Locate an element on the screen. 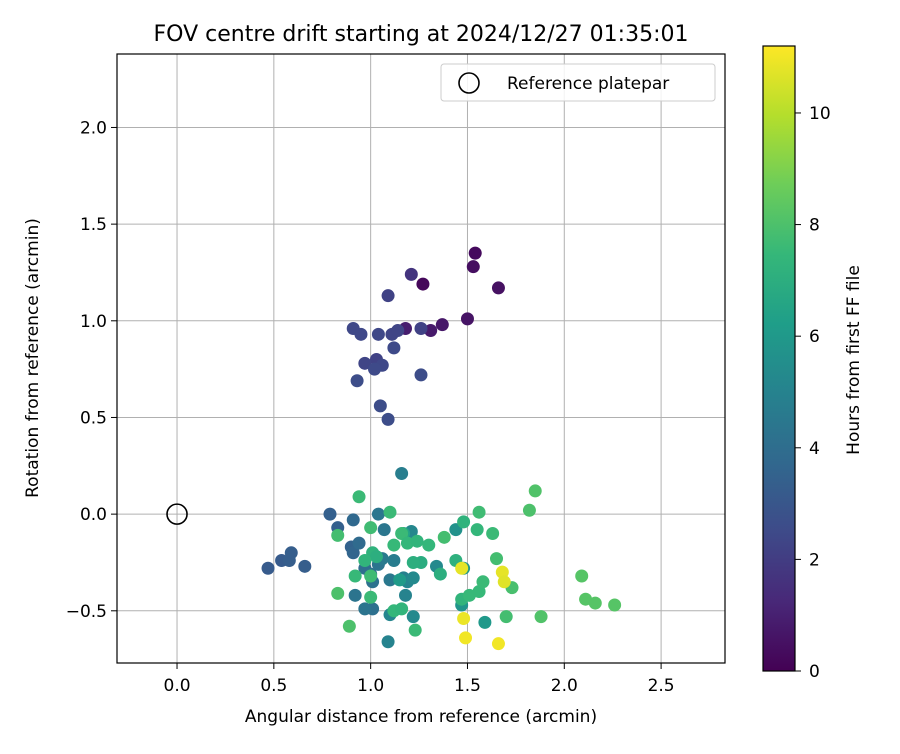 This screenshot has width=900, height=754. x-tick-label: 2.0 is located at coordinates (564, 686).